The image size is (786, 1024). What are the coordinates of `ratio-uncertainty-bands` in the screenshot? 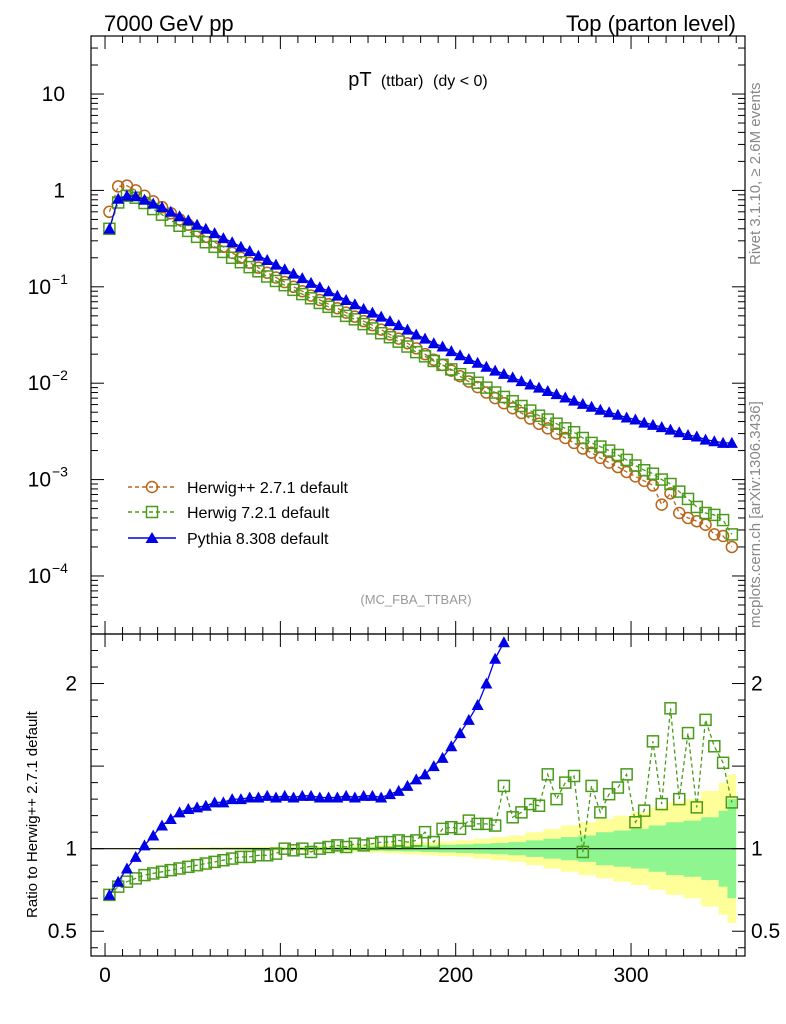 It's located at (418, 848).